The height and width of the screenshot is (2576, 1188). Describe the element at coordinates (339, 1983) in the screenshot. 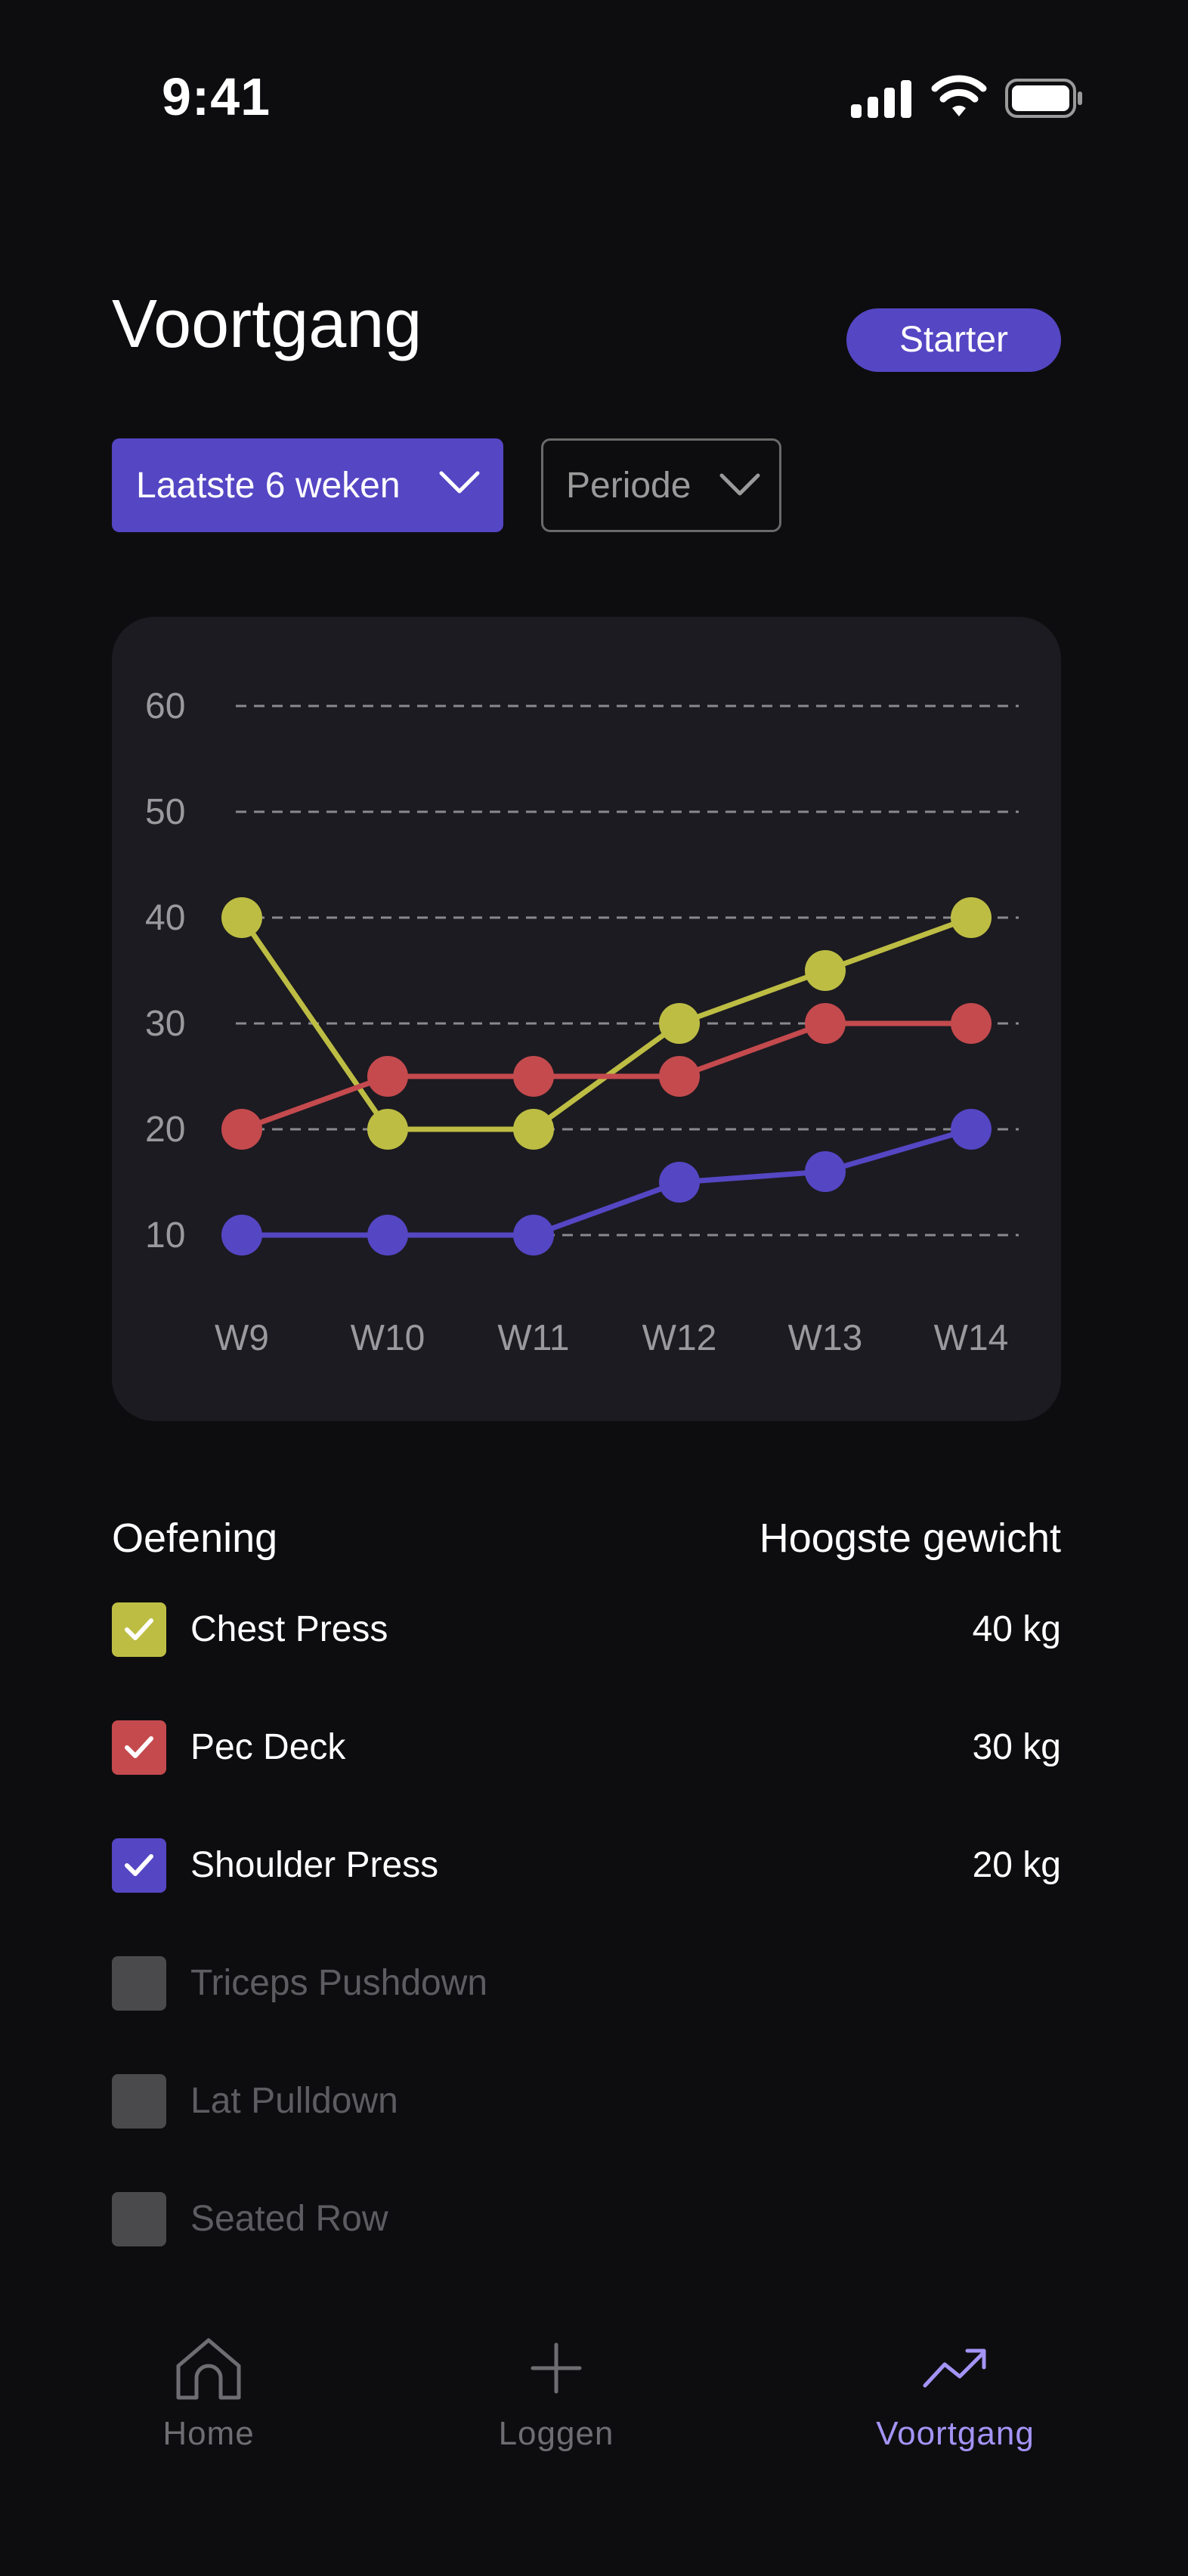

I see `exercise-name: Triceps Pushdown` at that location.